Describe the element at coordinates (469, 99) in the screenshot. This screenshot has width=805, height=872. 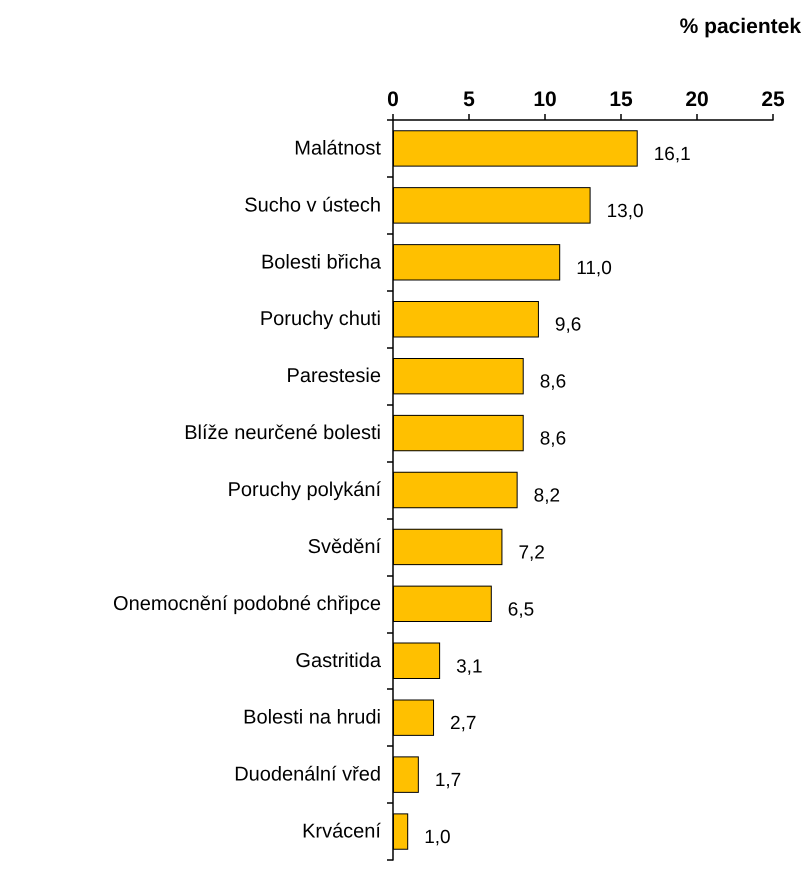
I see `x-tick-label: 5` at that location.